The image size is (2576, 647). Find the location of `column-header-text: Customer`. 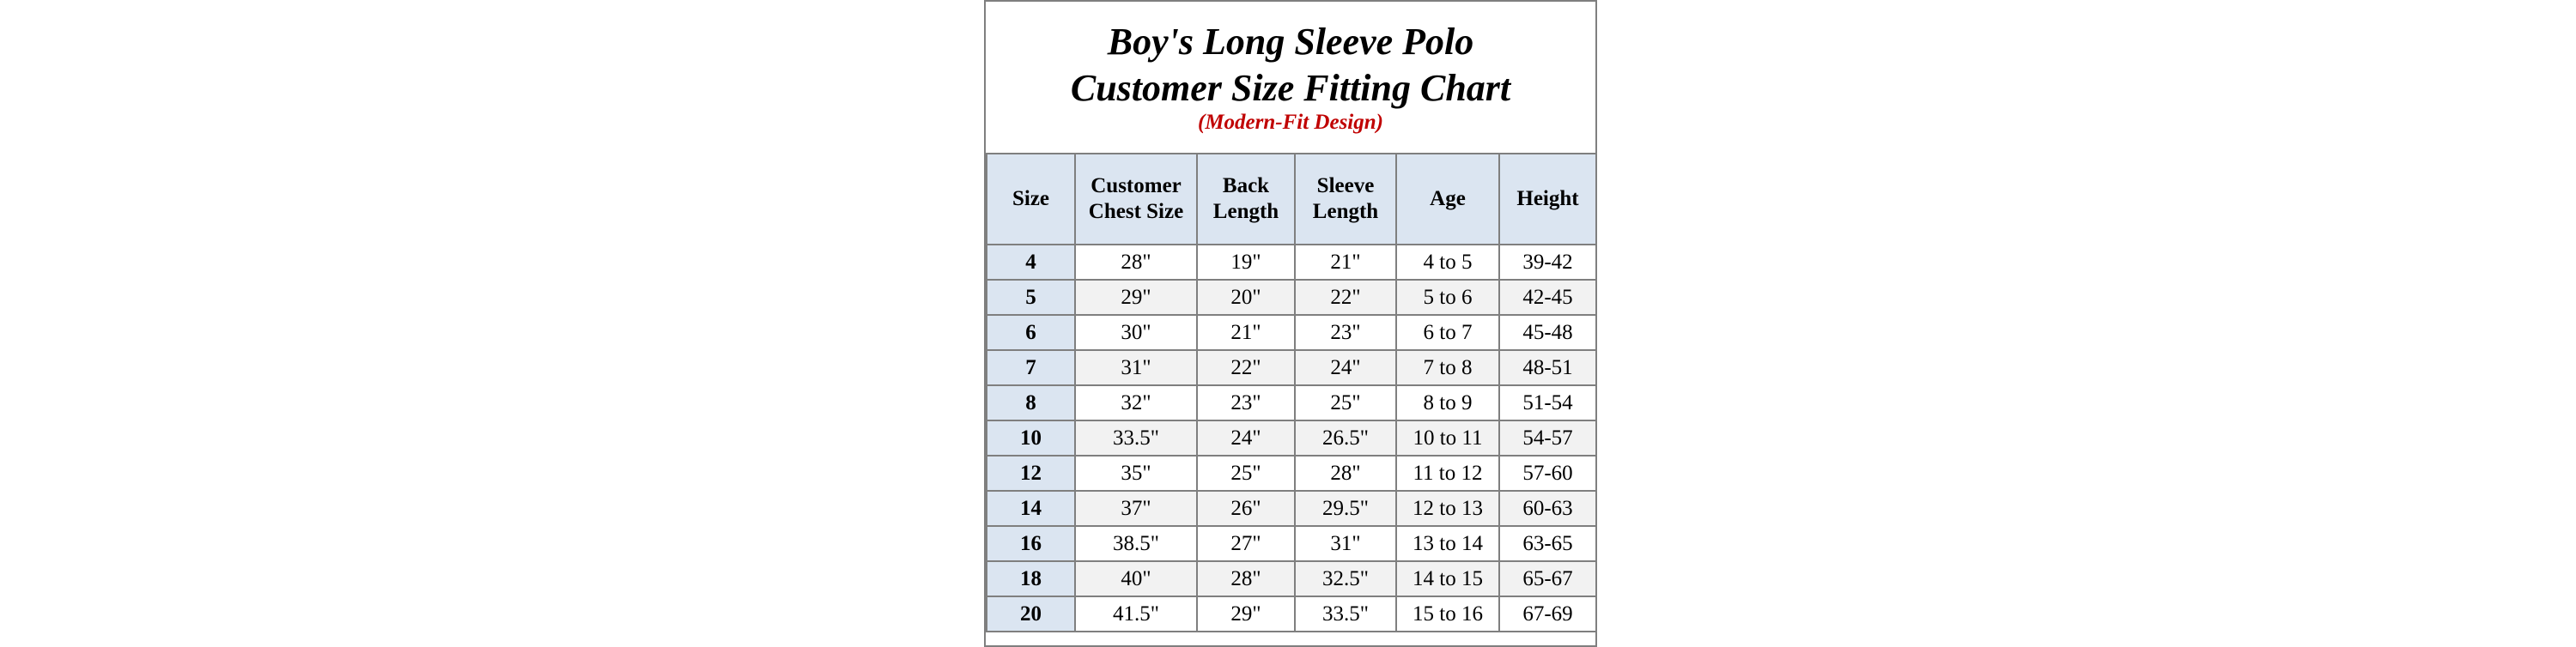

column-header-text: Customer is located at coordinates (1136, 185).